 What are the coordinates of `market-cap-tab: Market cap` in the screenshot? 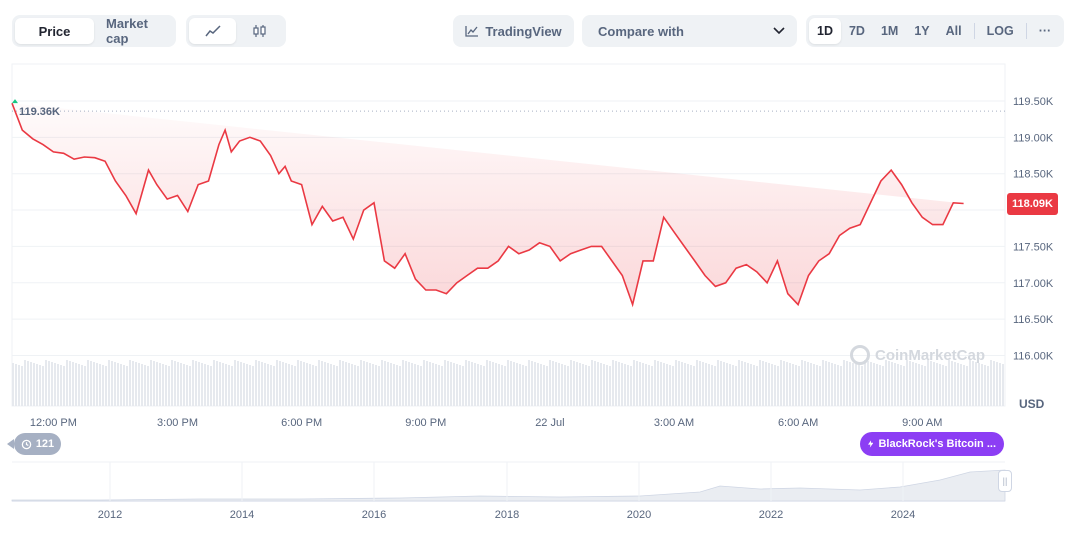 It's located at (127, 31).